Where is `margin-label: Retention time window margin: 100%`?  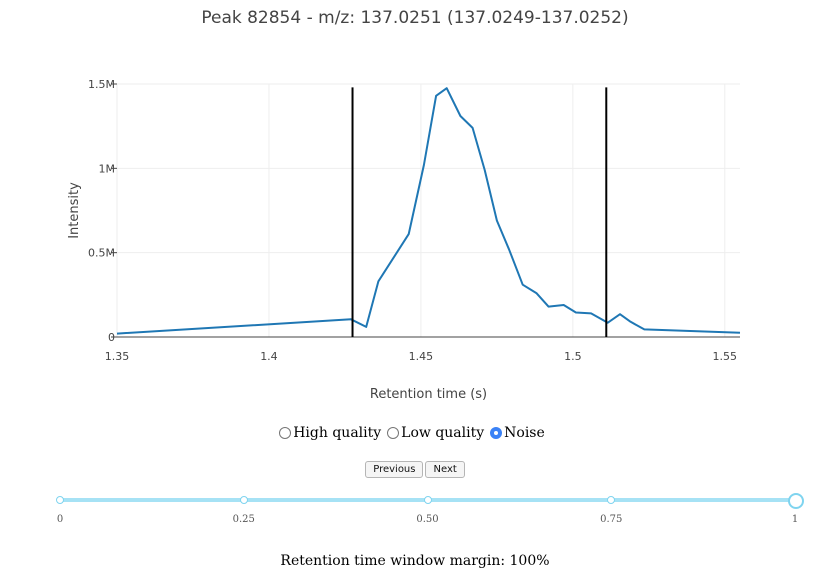 margin-label: Retention time window margin: 100% is located at coordinates (415, 561).